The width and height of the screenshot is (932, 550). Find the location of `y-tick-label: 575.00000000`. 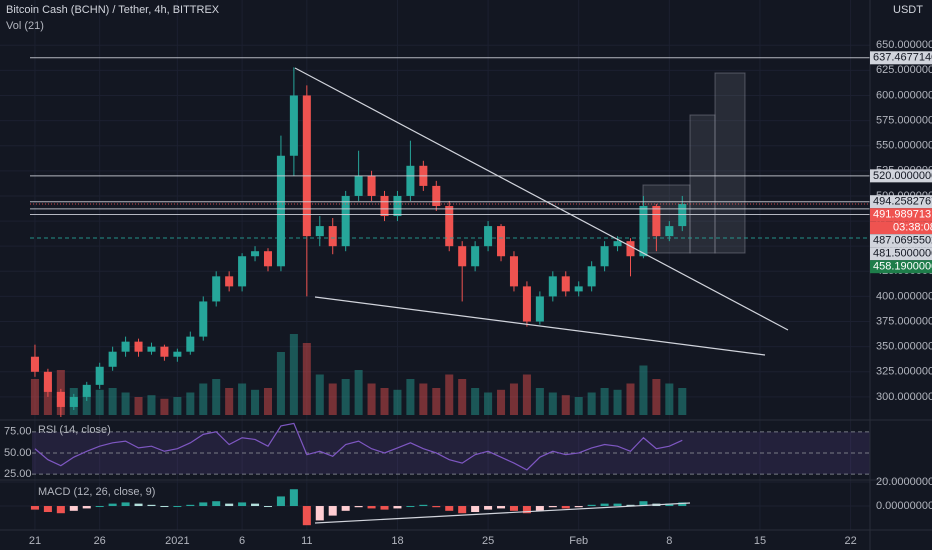

y-tick-label: 575.00000000 is located at coordinates (904, 120).